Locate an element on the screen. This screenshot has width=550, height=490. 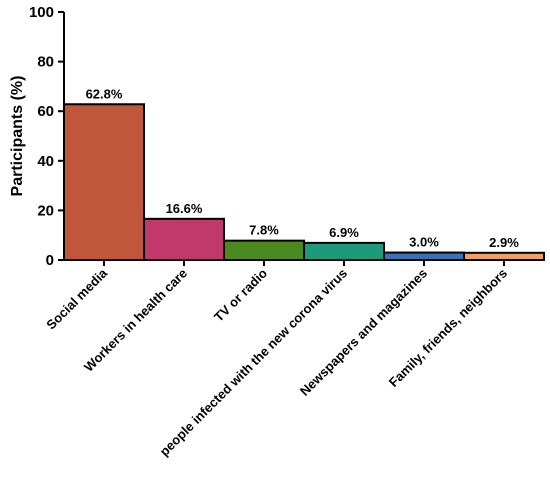
y-axis-label: Participants (%) is located at coordinates (17, 136).